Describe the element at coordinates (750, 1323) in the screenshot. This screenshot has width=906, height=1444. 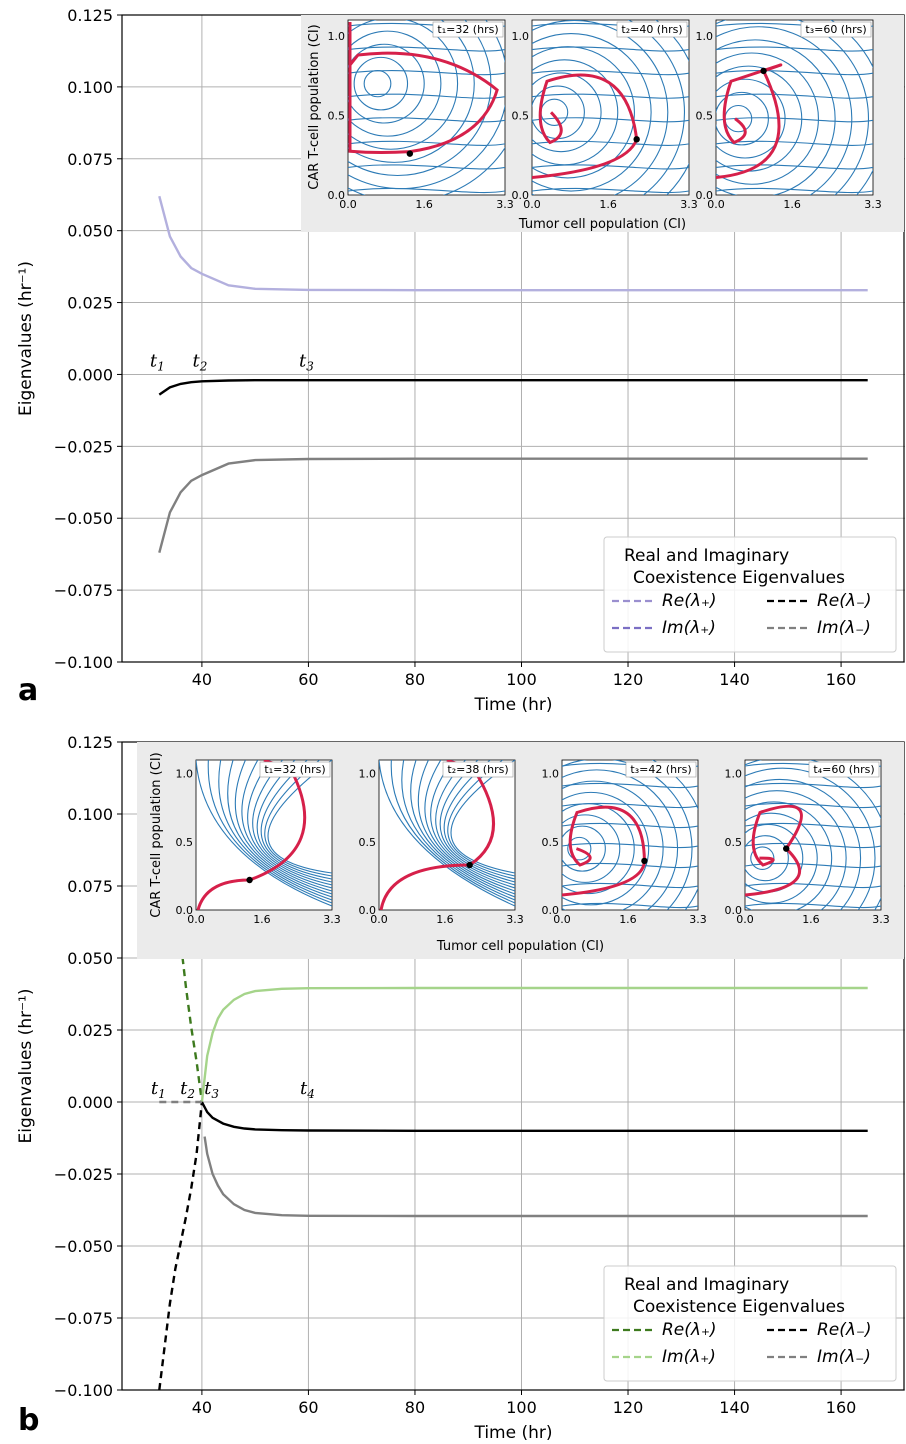
I see `legend-box` at that location.